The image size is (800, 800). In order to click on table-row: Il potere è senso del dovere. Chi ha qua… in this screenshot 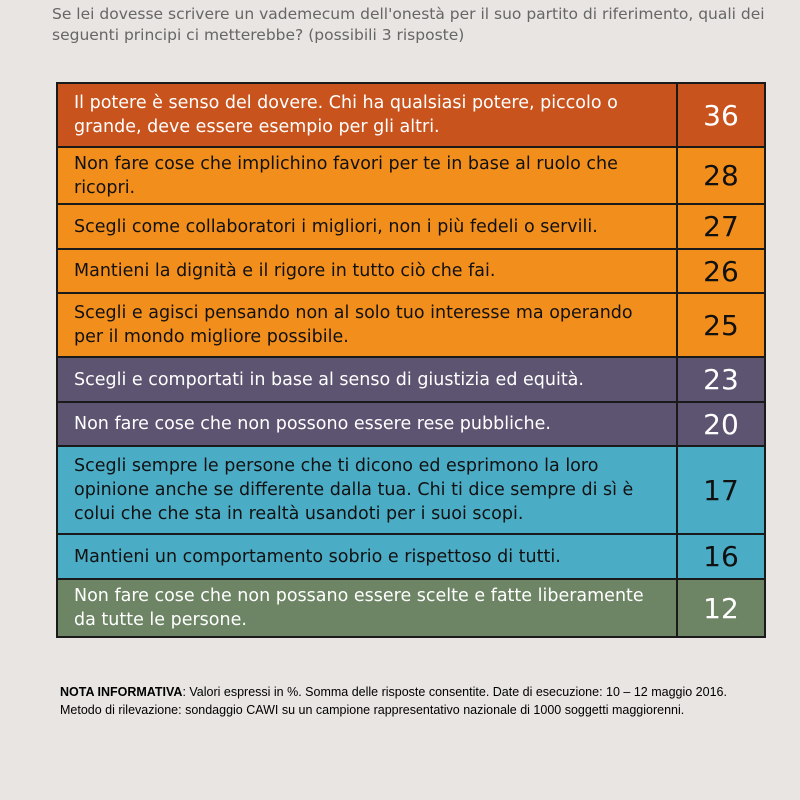, I will do `click(411, 115)`.